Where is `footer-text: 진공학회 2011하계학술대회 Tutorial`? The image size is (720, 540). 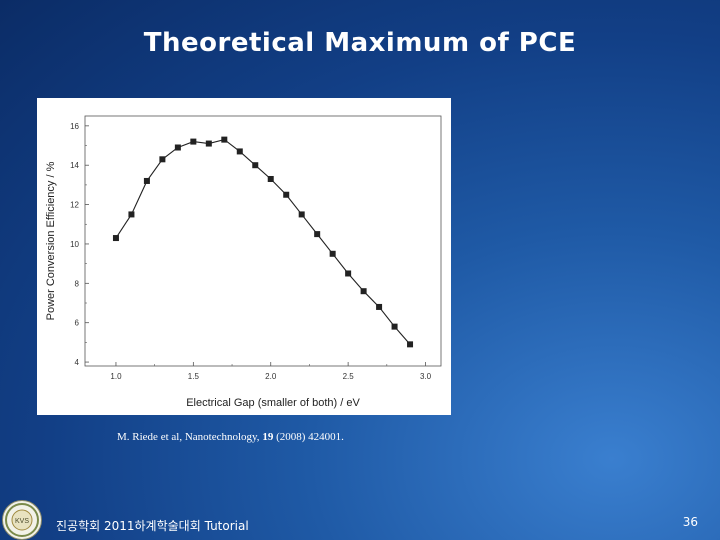
footer-text: 진공학회 2011하계학술대회 Tutorial is located at coordinates (152, 526).